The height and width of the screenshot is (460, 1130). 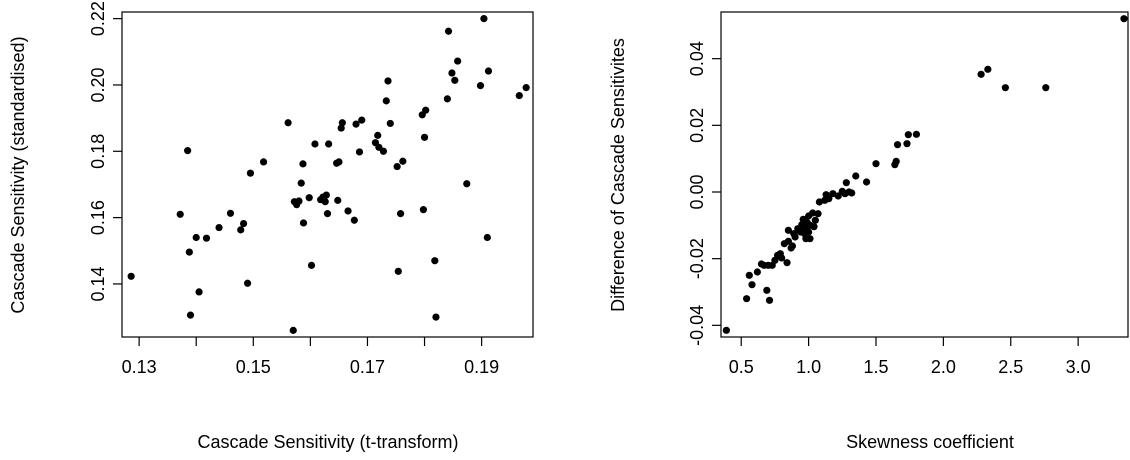 What do you see at coordinates (1078, 367) in the screenshot?
I see `right-x-tick-label: 3.0` at bounding box center [1078, 367].